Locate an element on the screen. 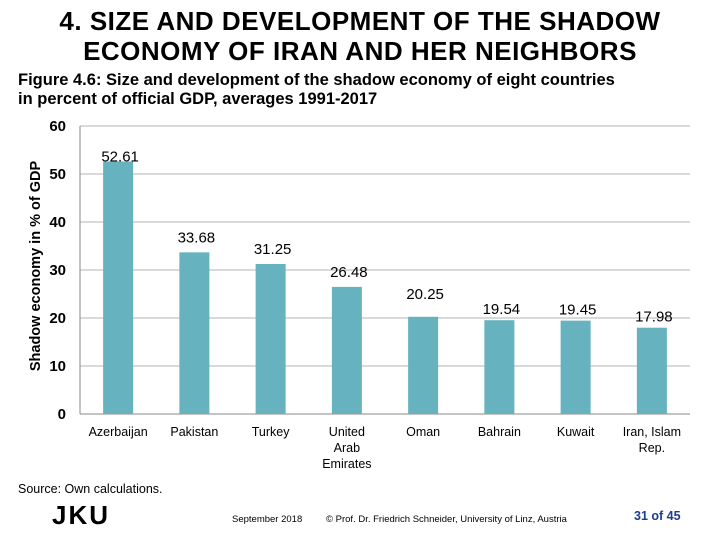 The image size is (720, 540). data-label: 31.25 is located at coordinates (273, 249).